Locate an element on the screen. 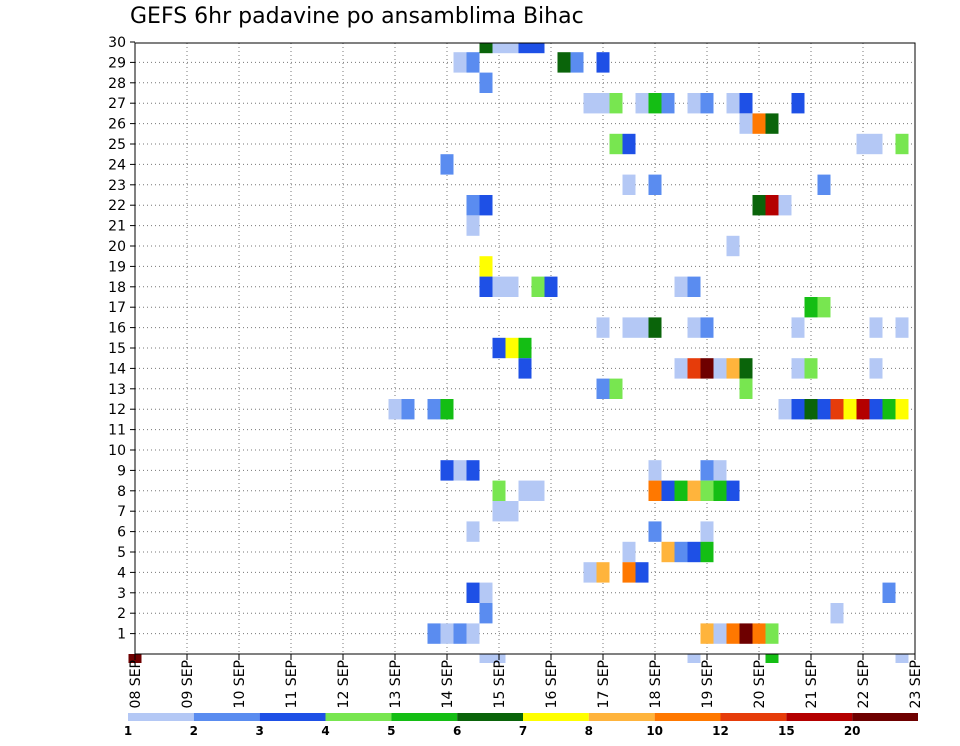 This screenshot has width=960, height=746. y-tick-label: 11 is located at coordinates (117, 431).